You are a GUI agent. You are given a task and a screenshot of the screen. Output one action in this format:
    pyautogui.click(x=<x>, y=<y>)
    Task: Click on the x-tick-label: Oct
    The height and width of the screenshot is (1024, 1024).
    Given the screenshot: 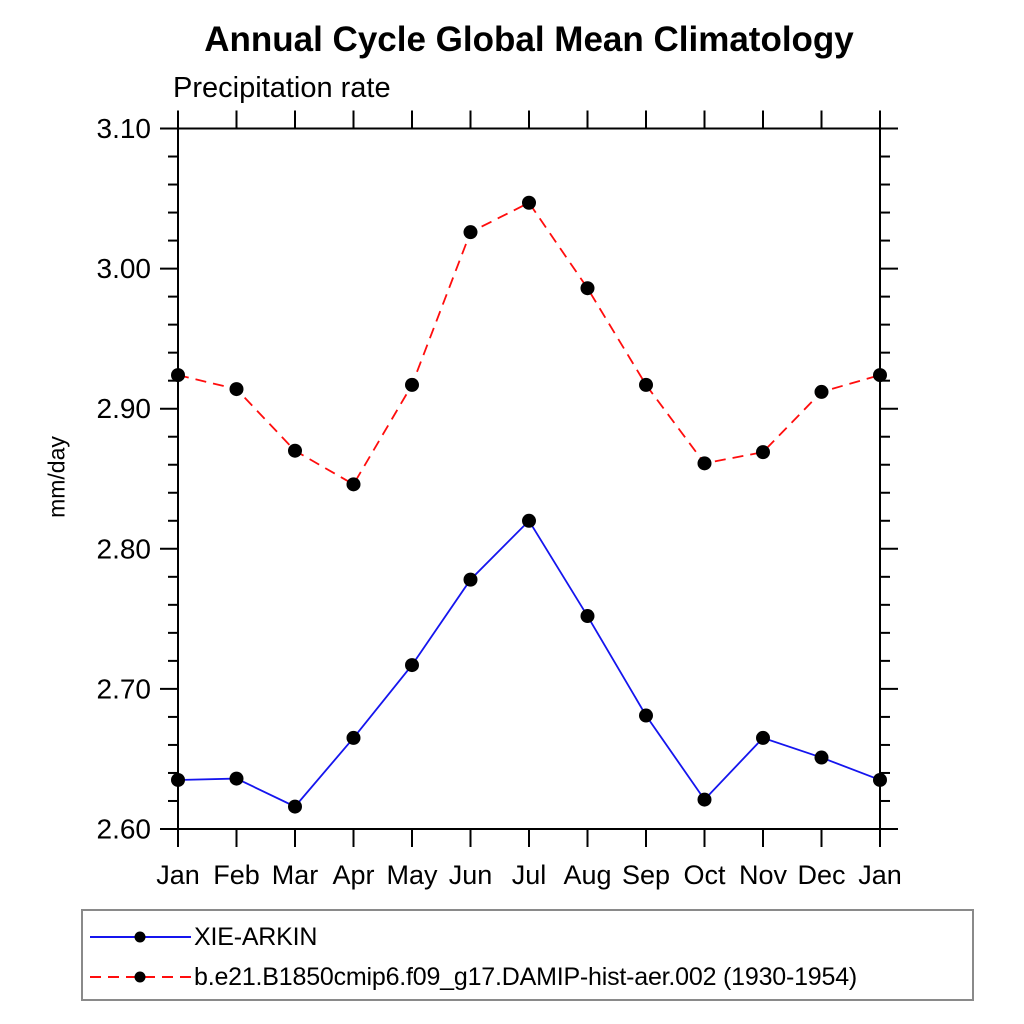 What is the action you would take?
    pyautogui.click(x=704, y=875)
    